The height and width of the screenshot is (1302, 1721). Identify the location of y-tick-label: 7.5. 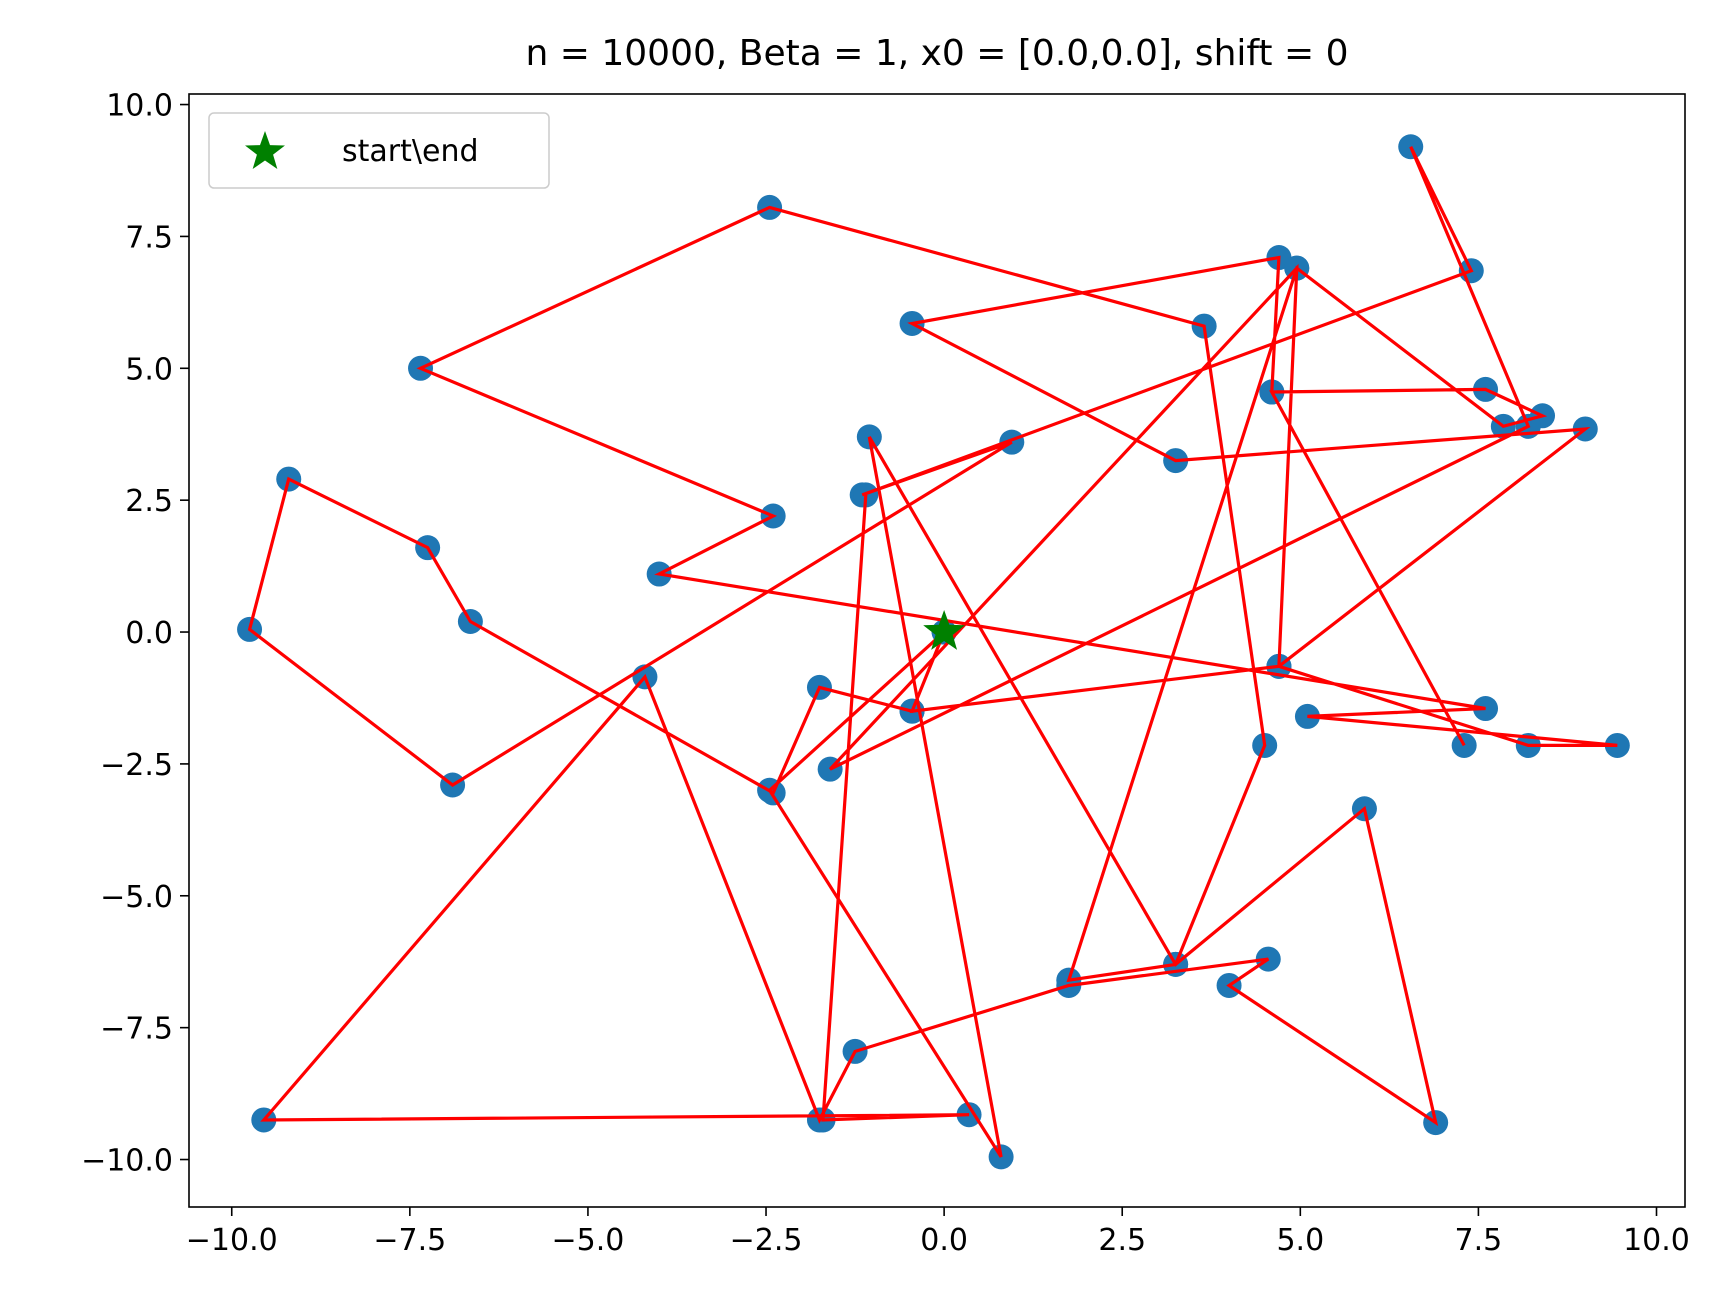
(149, 237).